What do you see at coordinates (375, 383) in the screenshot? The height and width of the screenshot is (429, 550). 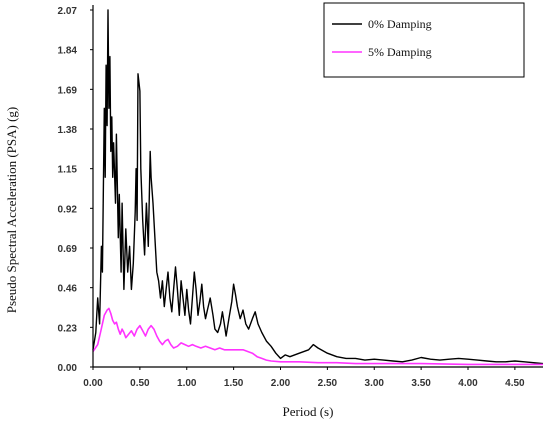 I see `x-tick-label: 3.00` at bounding box center [375, 383].